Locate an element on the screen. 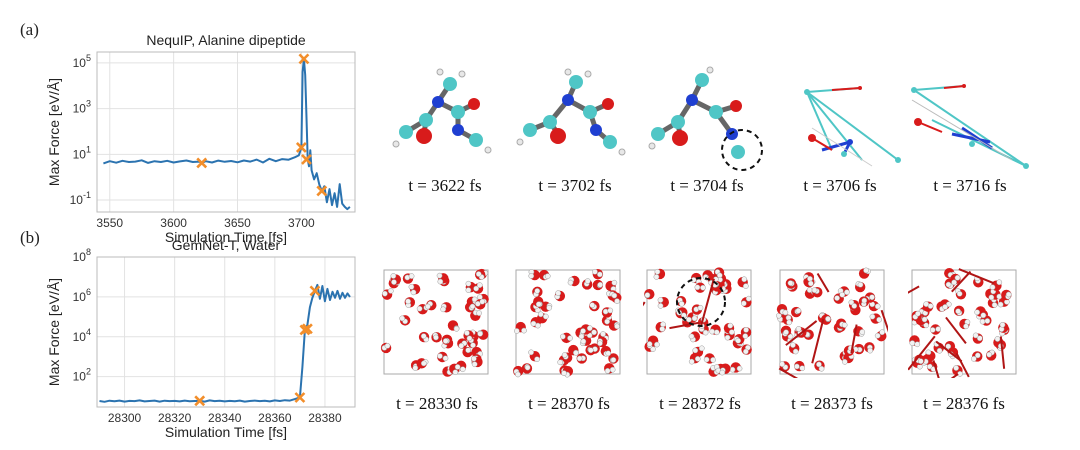  frame-label: t = 28370 fs is located at coordinates (569, 403).